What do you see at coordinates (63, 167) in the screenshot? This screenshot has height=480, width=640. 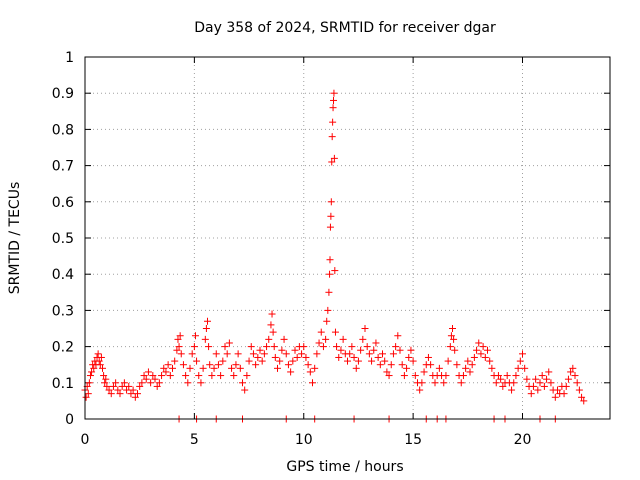 I see `y-tick-label: 0.7` at bounding box center [63, 167].